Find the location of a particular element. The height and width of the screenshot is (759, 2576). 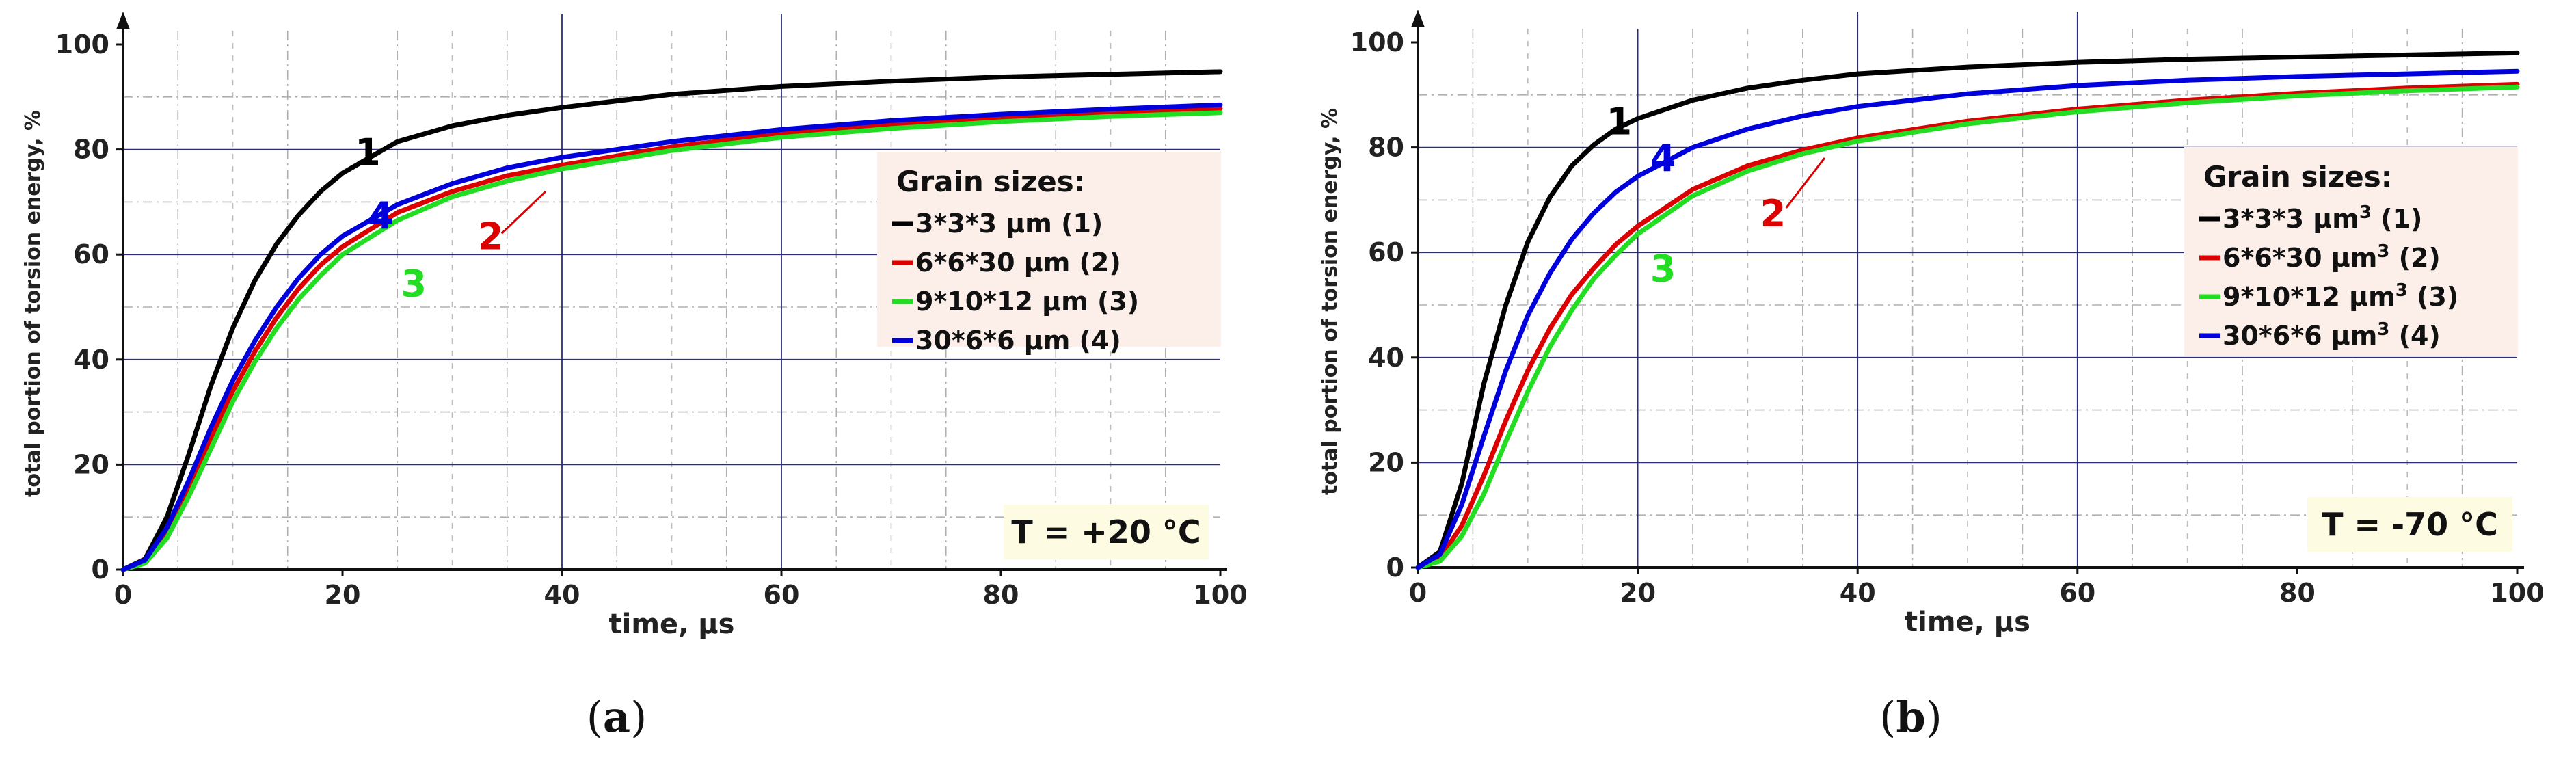

panel-caption: (b) is located at coordinates (1910, 717).